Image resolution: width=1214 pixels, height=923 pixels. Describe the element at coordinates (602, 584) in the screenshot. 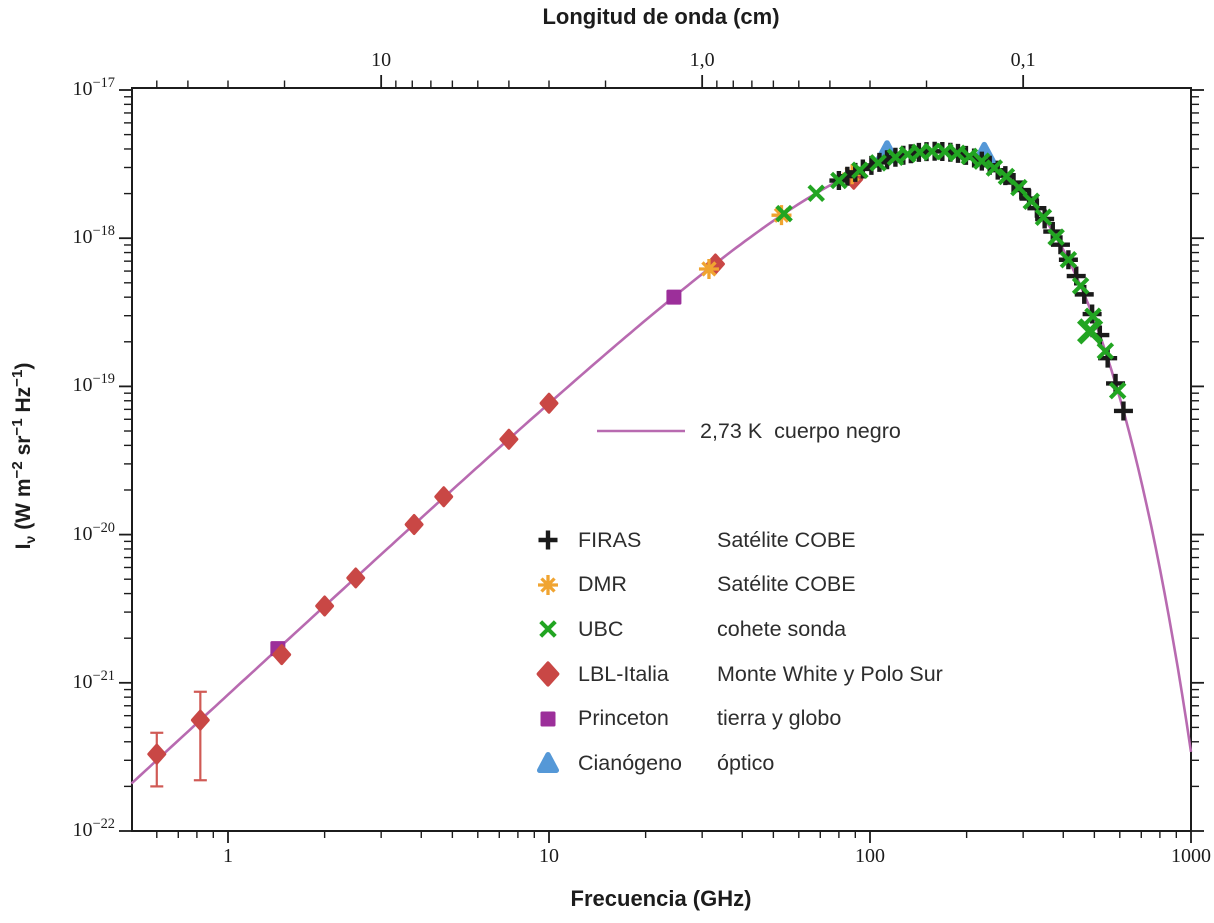

I see `legend-name: DMR` at that location.